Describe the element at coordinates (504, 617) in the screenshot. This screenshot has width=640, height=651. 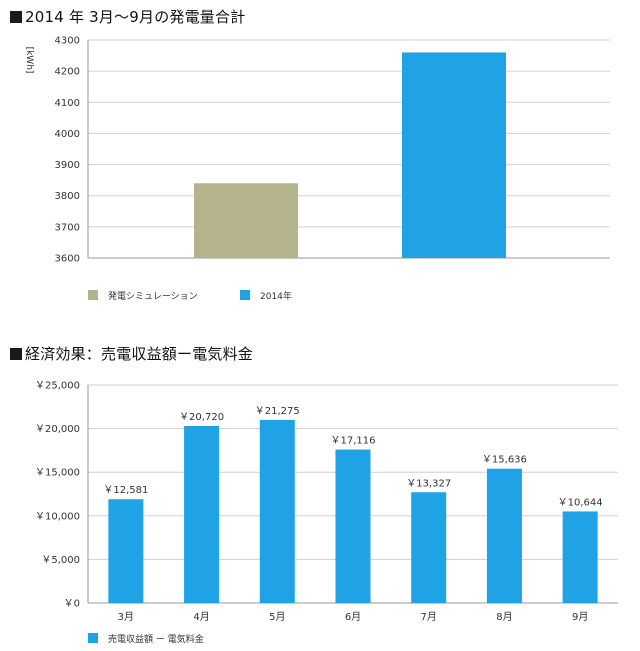
I see `x-tick-label: 8月` at that location.